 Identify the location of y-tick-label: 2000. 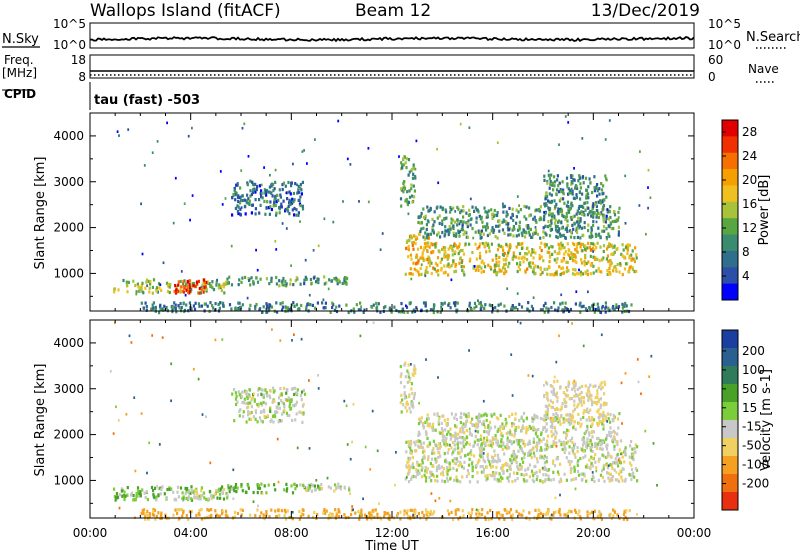
(68, 435).